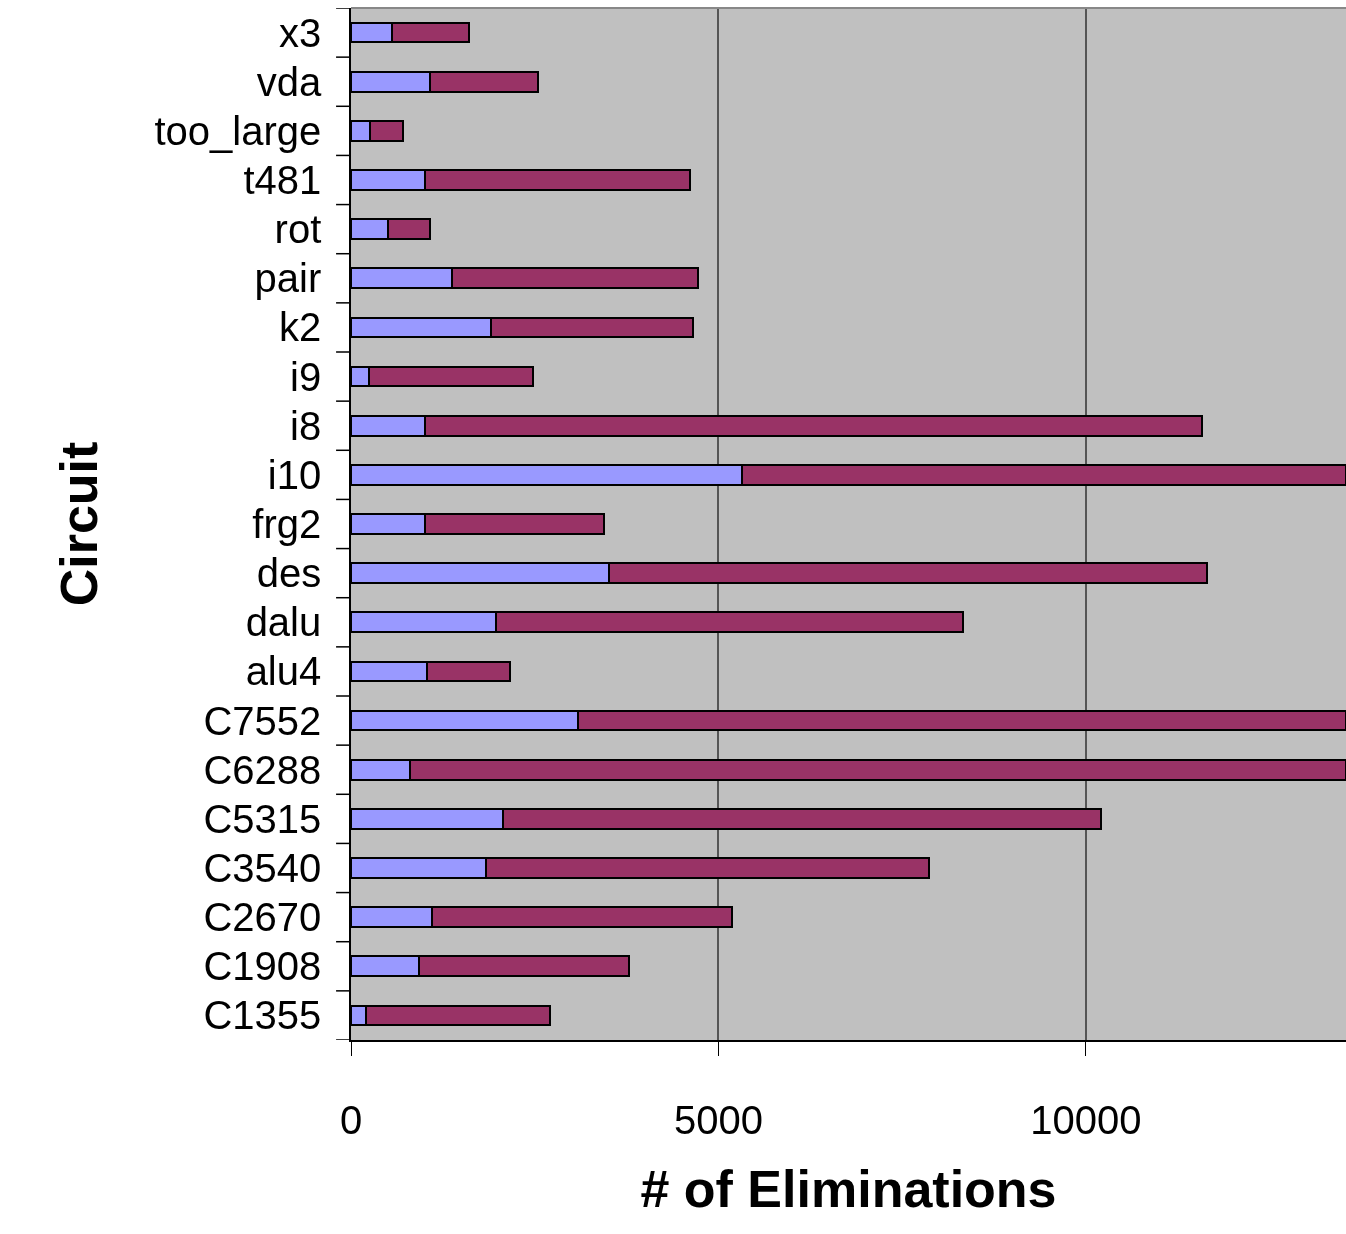  What do you see at coordinates (282, 180) in the screenshot?
I see `y-tick-label: t481` at bounding box center [282, 180].